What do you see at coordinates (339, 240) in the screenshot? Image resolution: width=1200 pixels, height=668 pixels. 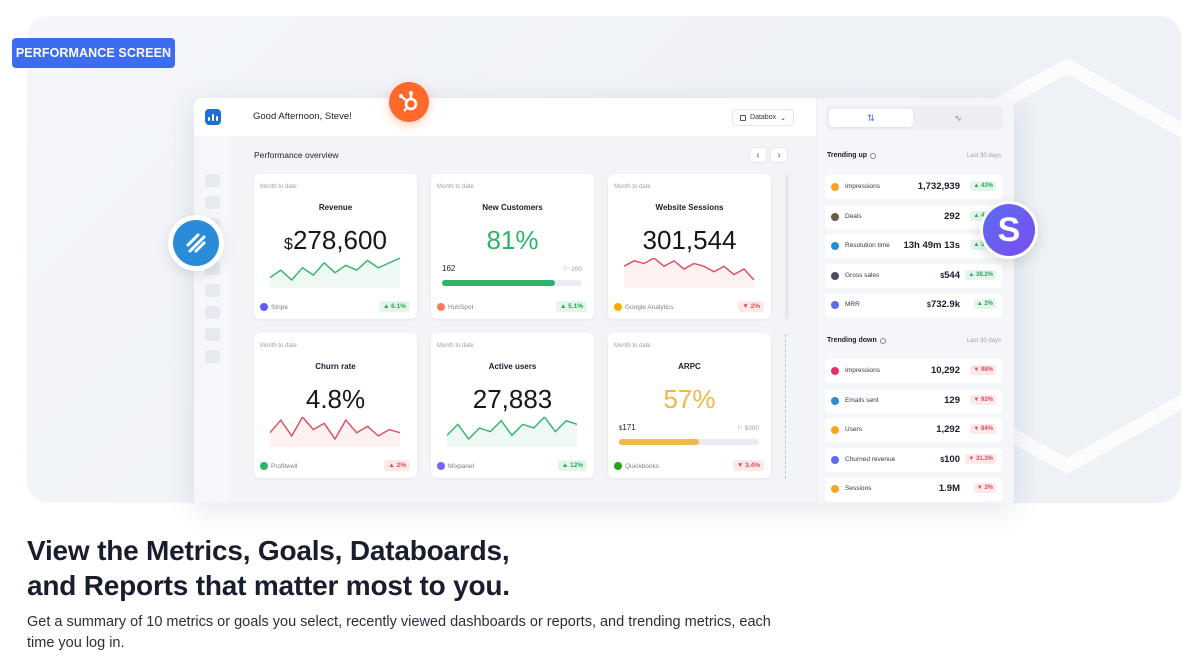 I see `card-value-number: 278,600` at bounding box center [339, 240].